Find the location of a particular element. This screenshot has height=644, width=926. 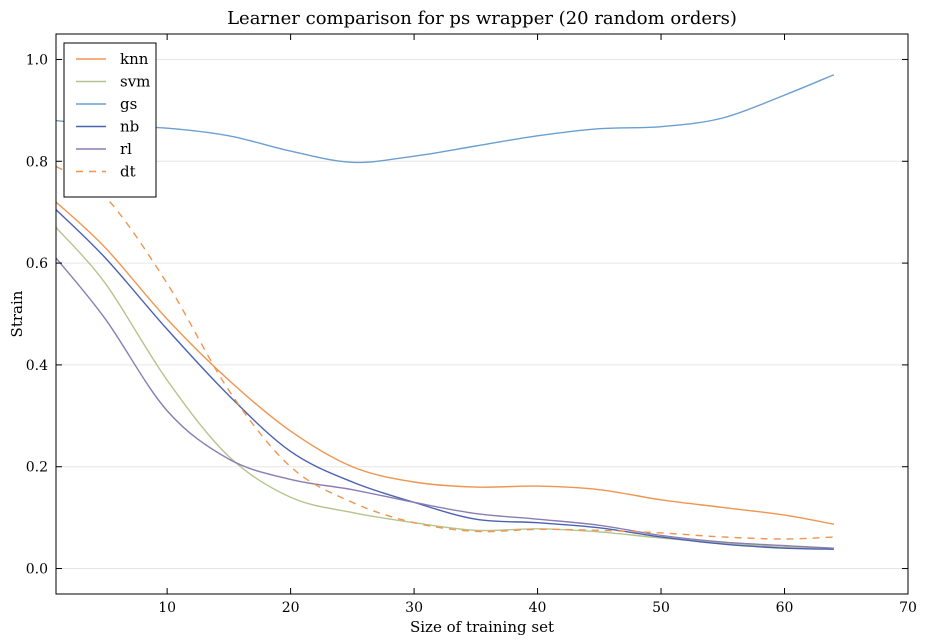

x-tick-label: 30 is located at coordinates (414, 608).